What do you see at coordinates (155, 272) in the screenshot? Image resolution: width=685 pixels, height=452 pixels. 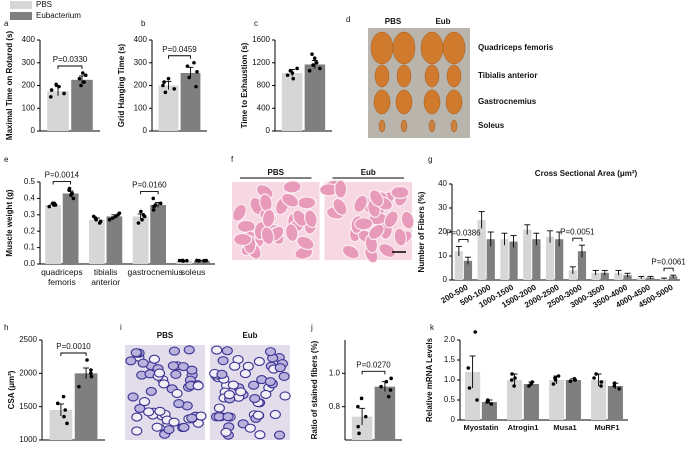 I see `x-tick-label: gastrocnemius` at bounding box center [155, 272].